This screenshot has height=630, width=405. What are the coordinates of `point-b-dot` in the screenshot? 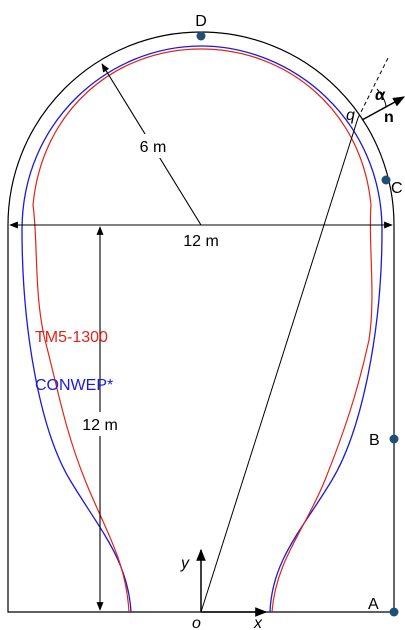 It's located at (394, 439).